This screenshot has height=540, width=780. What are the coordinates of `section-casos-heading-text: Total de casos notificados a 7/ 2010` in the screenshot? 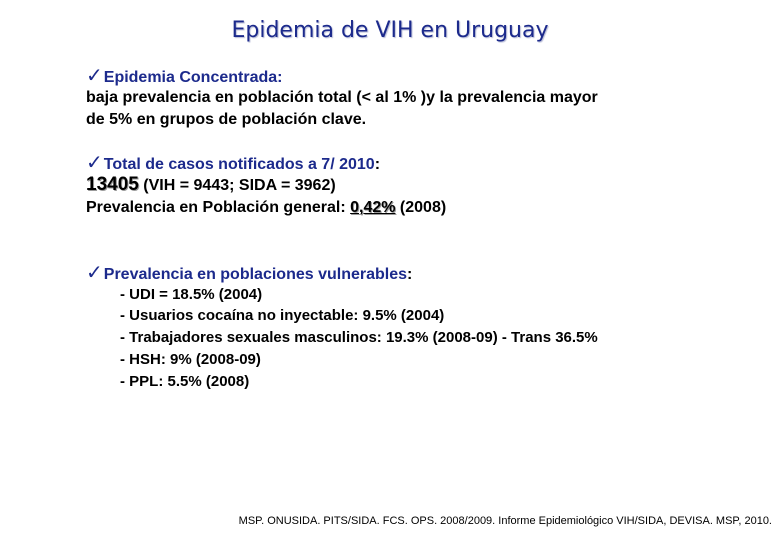 It's located at (239, 164).